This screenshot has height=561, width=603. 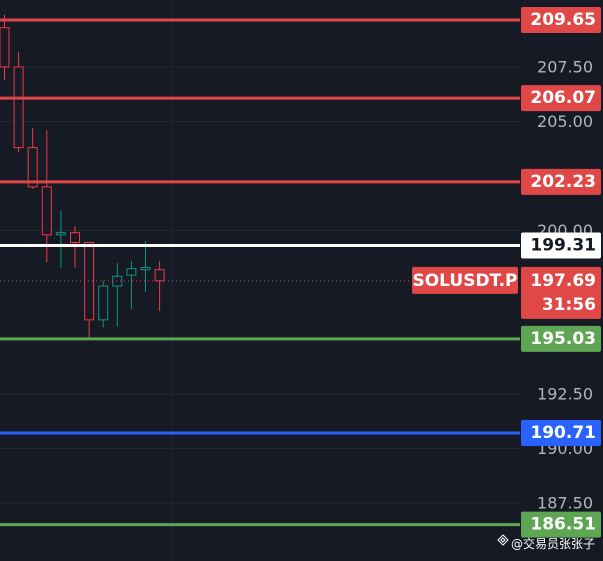 What do you see at coordinates (565, 121) in the screenshot?
I see `y-tick-label: 205.00` at bounding box center [565, 121].